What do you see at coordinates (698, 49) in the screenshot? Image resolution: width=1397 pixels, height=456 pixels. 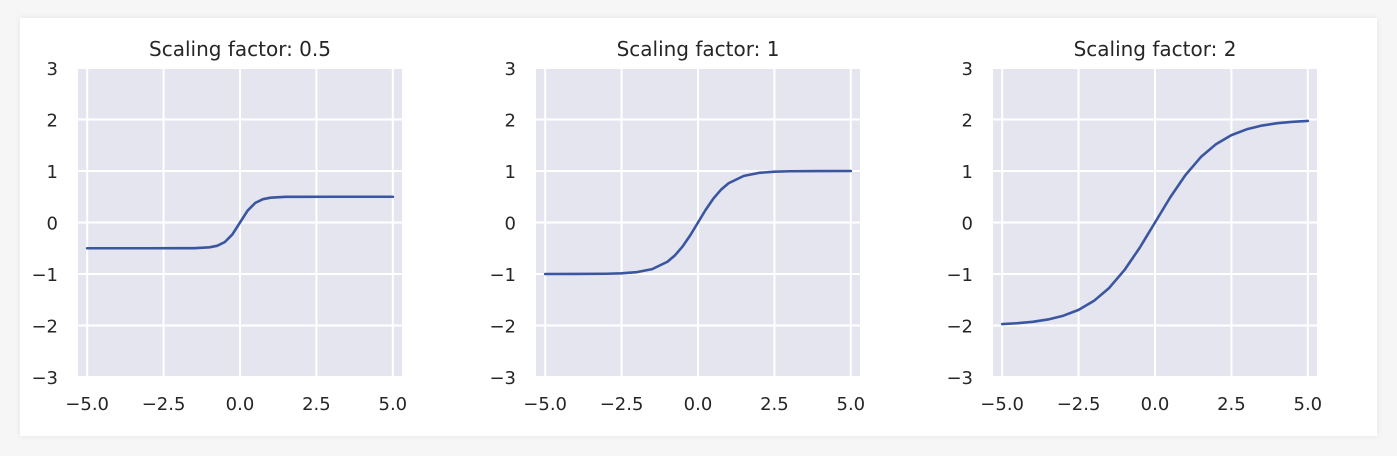 I see `subplot-title: Scaling factor: 1` at bounding box center [698, 49].